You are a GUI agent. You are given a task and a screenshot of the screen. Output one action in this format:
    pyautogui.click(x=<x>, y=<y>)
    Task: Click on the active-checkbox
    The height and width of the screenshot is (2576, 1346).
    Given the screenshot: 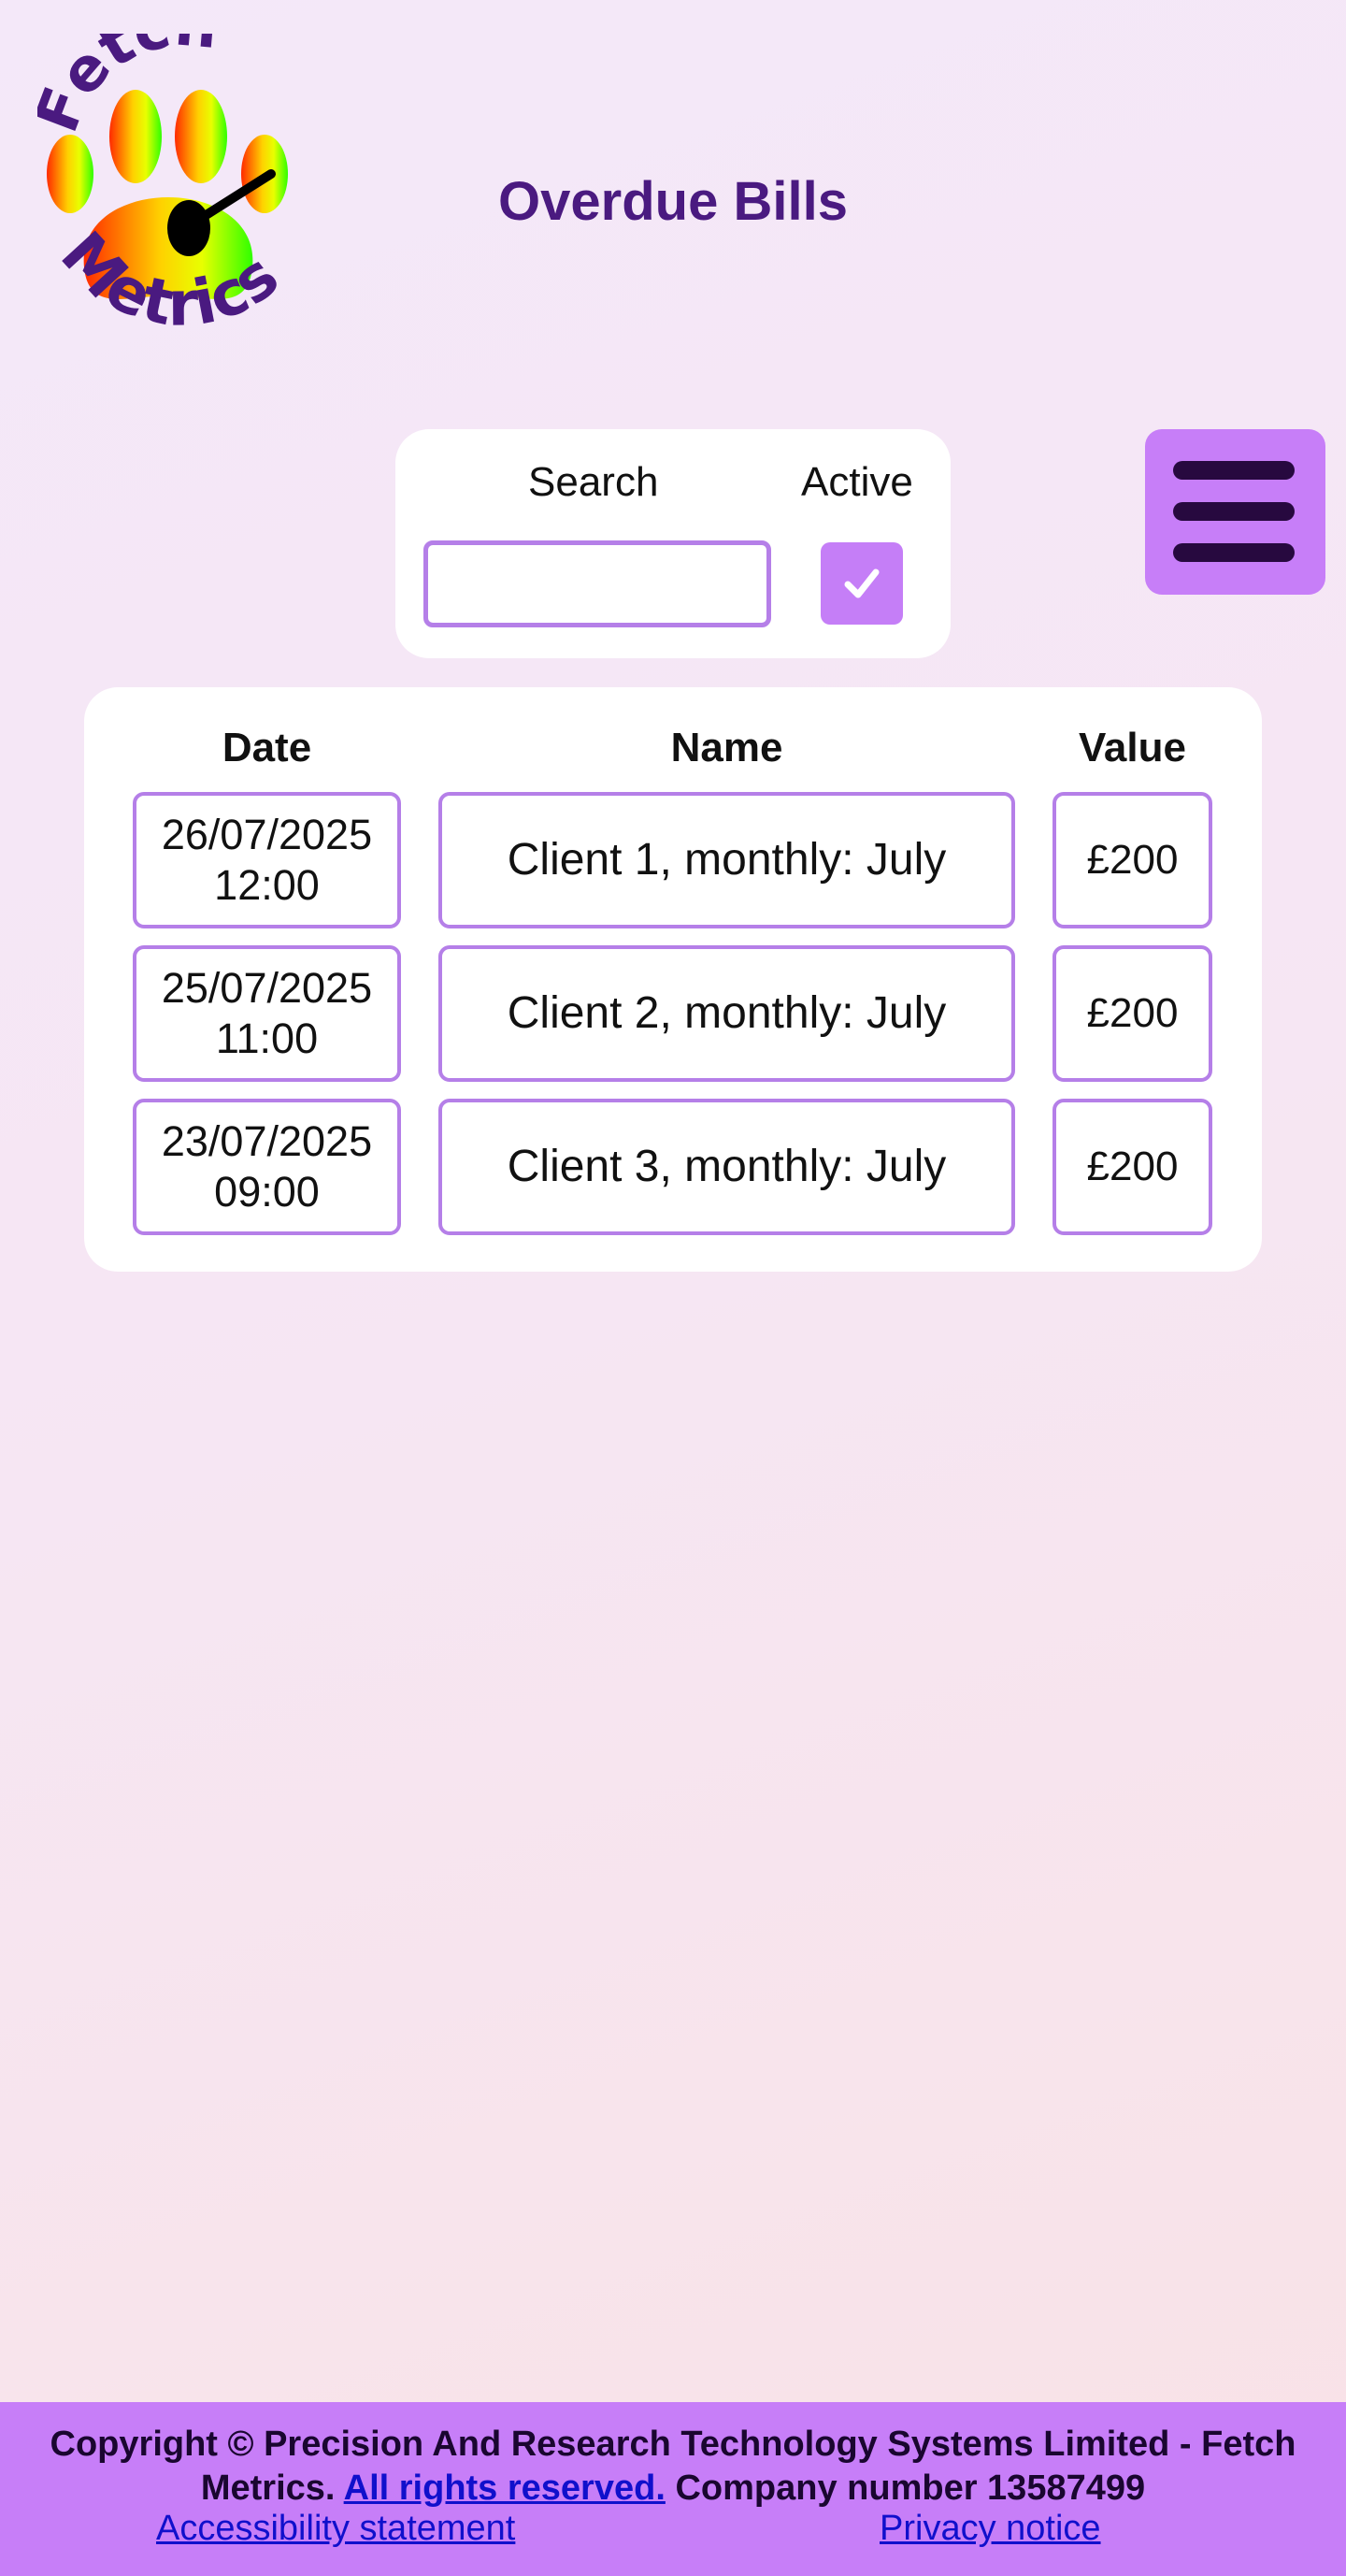 What is the action you would take?
    pyautogui.click(x=862, y=584)
    